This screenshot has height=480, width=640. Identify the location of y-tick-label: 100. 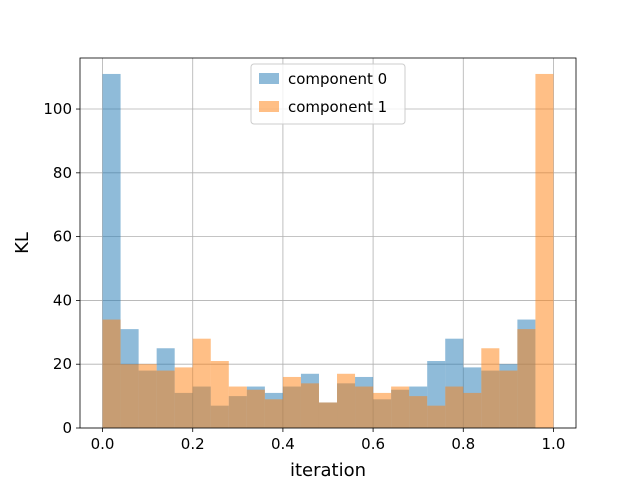
(57, 109).